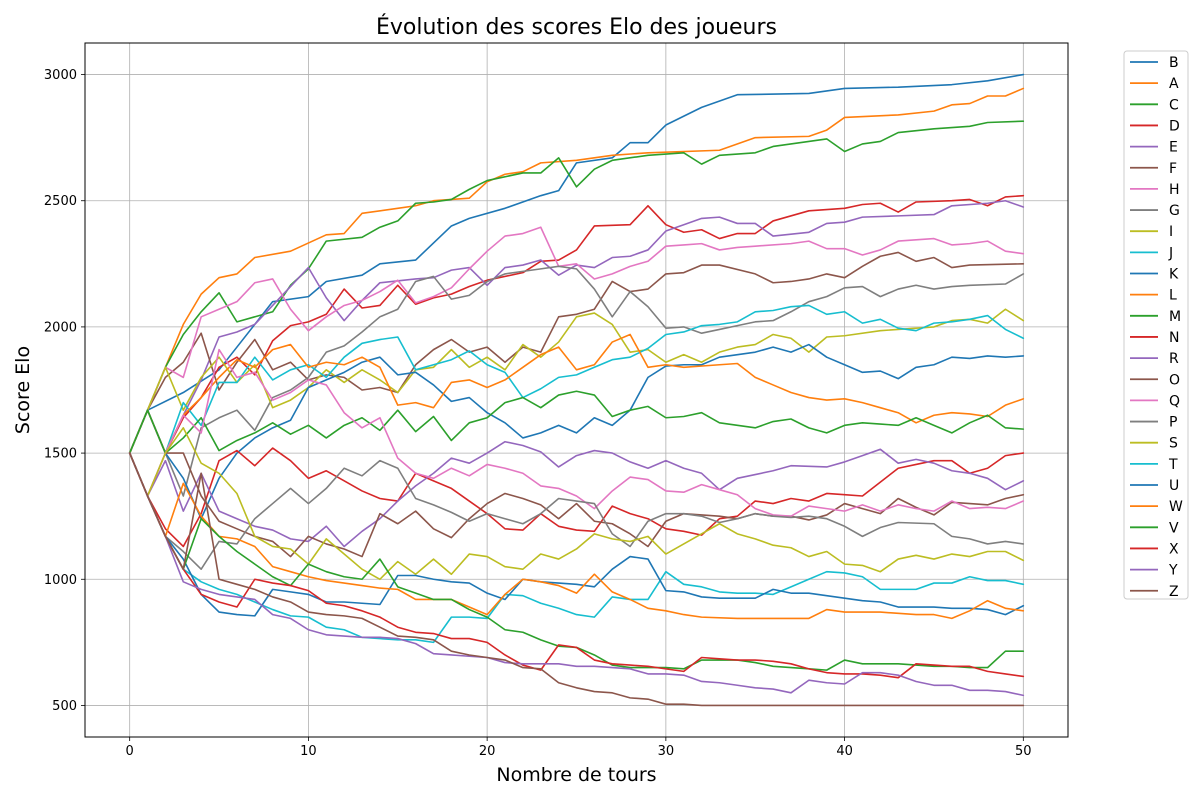 The image size is (1200, 800). I want to click on legend-label-U: U, so click(1174, 486).